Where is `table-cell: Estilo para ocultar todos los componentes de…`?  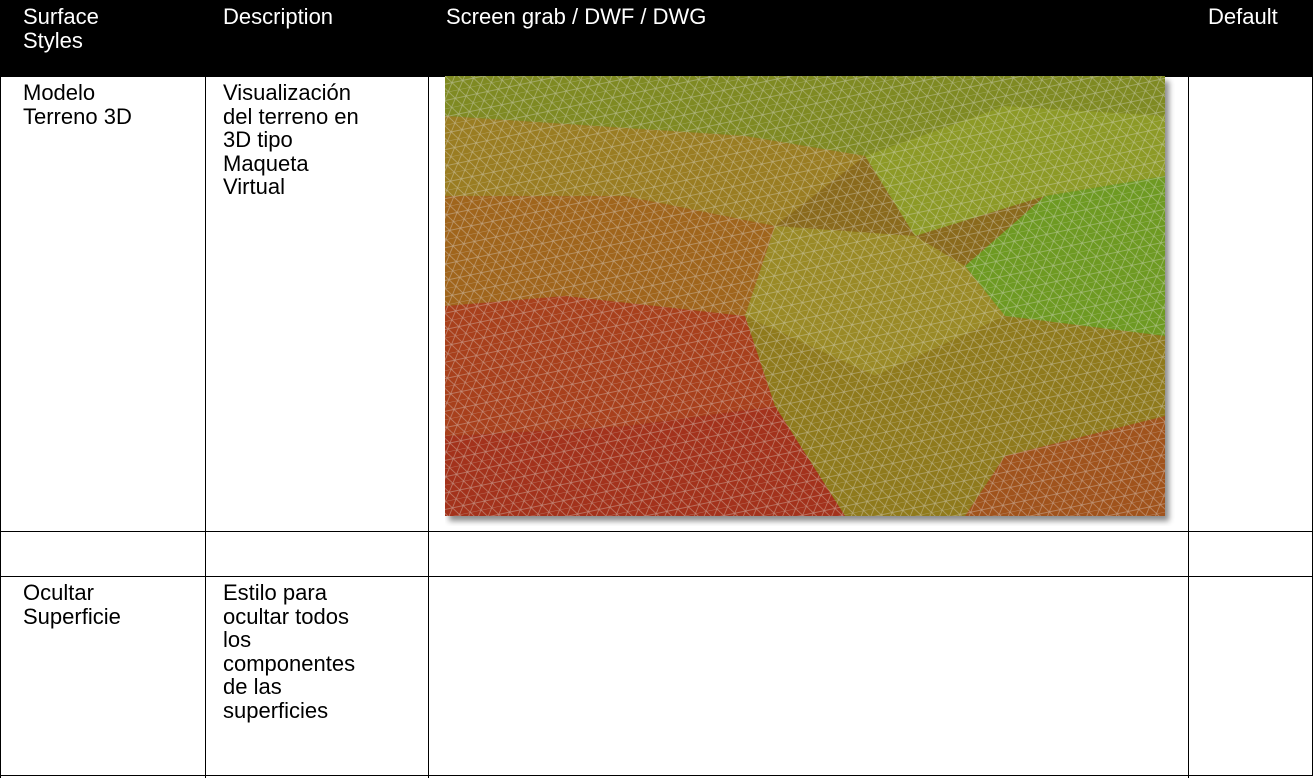
table-cell: Estilo para ocultar todos los componentes de… is located at coordinates (317, 677).